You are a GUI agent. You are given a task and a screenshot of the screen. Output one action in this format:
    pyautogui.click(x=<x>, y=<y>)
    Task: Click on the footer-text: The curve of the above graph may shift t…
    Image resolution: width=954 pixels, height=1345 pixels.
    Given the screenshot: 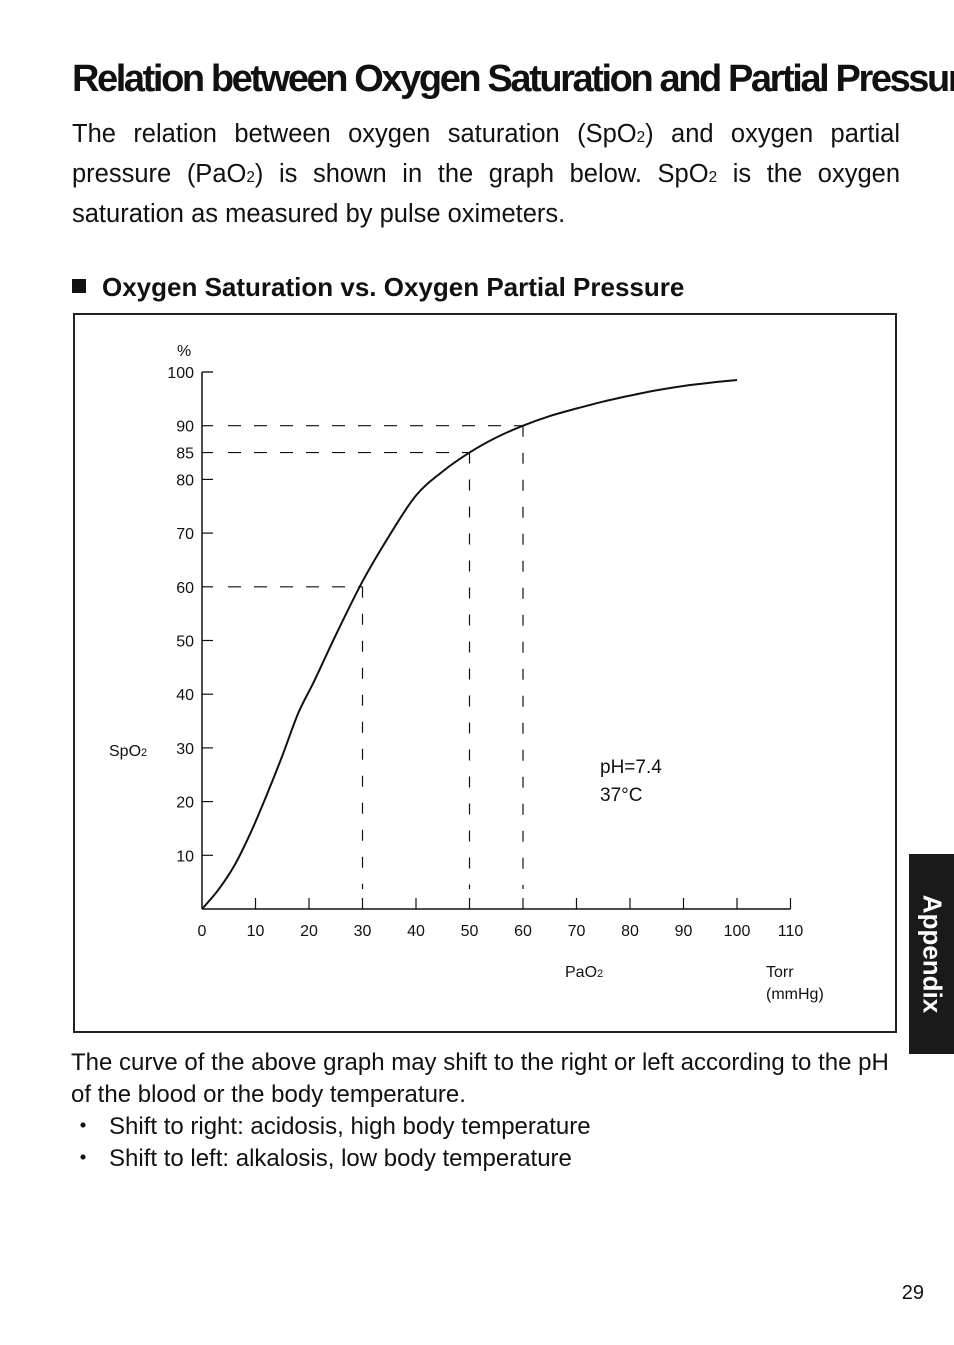 What is the action you would take?
    pyautogui.click(x=486, y=1111)
    